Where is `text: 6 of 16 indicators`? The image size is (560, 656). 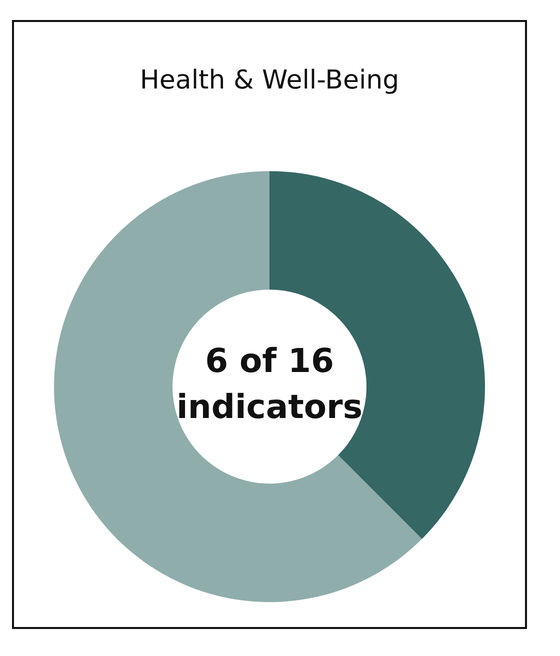
text: 6 of 16 indicators is located at coordinates (269, 383).